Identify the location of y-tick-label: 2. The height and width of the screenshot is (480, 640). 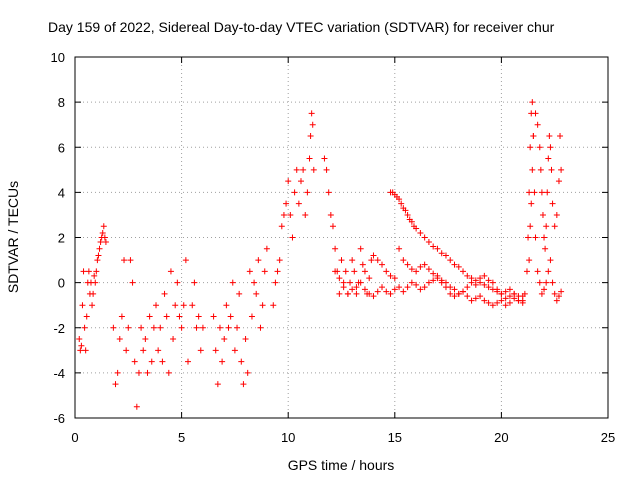
(61, 238).